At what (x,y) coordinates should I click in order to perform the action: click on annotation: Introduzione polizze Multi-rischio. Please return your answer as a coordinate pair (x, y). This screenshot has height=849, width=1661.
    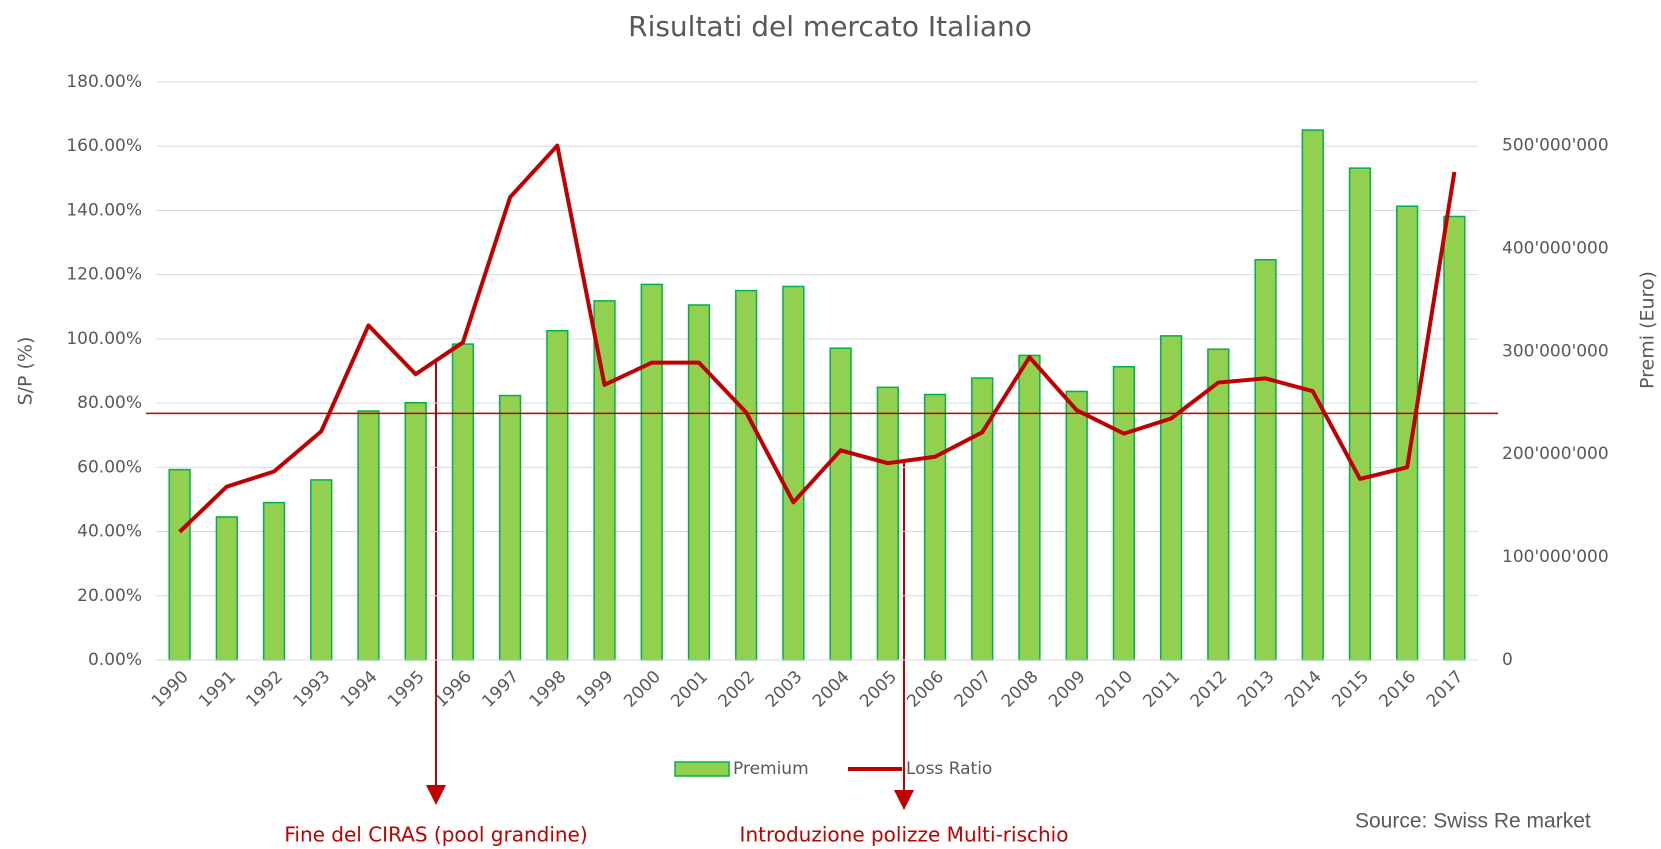
    Looking at the image, I should click on (904, 835).